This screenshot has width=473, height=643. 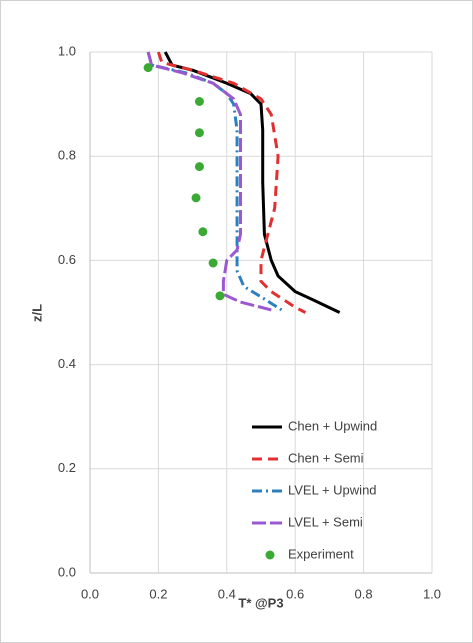 What do you see at coordinates (36, 313) in the screenshot?
I see `y-axis-title: z/L` at bounding box center [36, 313].